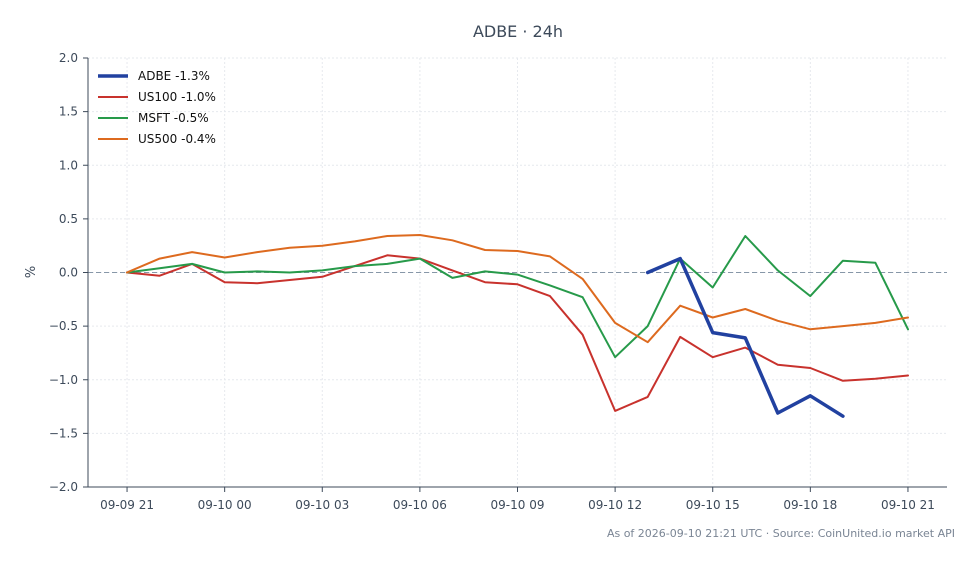 This screenshot has width=979, height=564. I want to click on x-tick-label: 09-10 21, so click(908, 505).